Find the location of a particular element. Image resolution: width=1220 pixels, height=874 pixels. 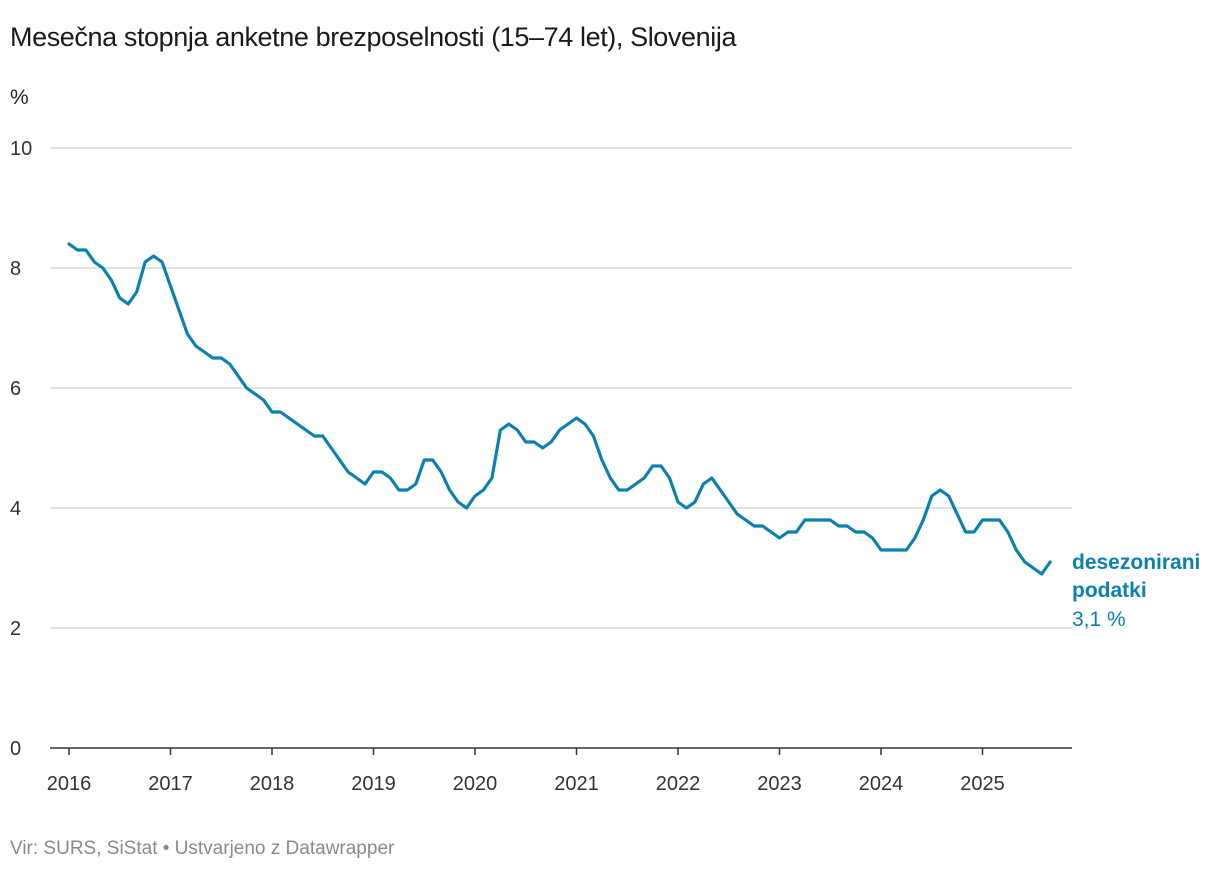

series-end-label: desezonirani podatki 3,1 % is located at coordinates (1136, 591).